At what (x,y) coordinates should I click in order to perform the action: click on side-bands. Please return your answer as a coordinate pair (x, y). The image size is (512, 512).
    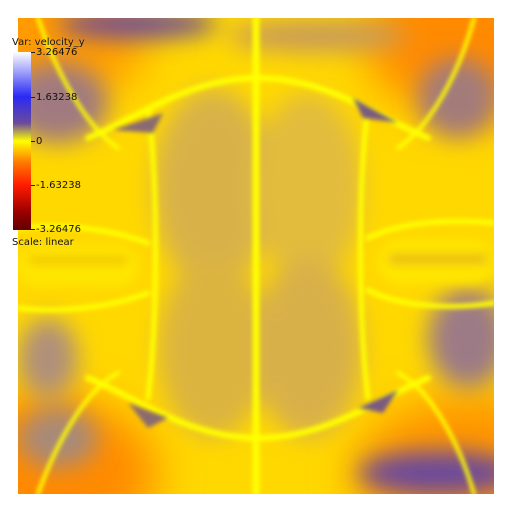
    Looking at the image, I should click on (256, 263).